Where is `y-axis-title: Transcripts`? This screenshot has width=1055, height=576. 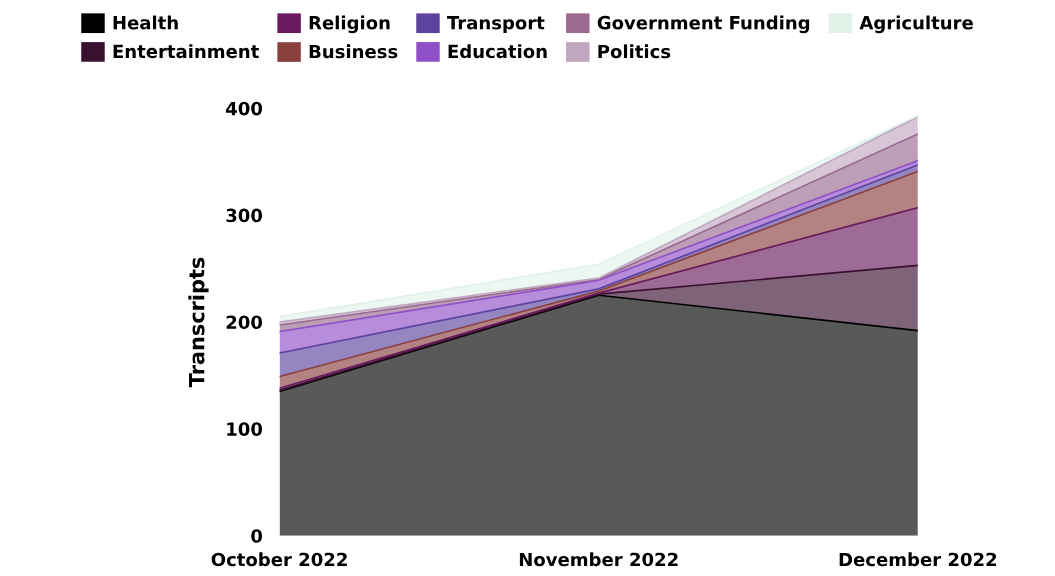
y-axis-title: Transcripts is located at coordinates (198, 322).